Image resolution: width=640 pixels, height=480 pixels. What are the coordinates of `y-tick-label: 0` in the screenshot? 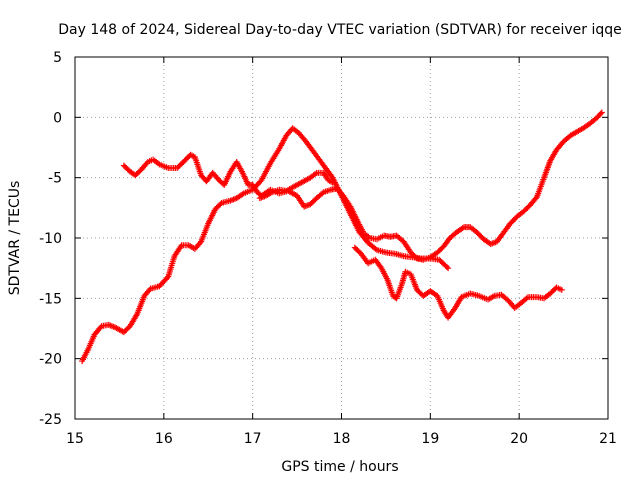 It's located at (57, 118).